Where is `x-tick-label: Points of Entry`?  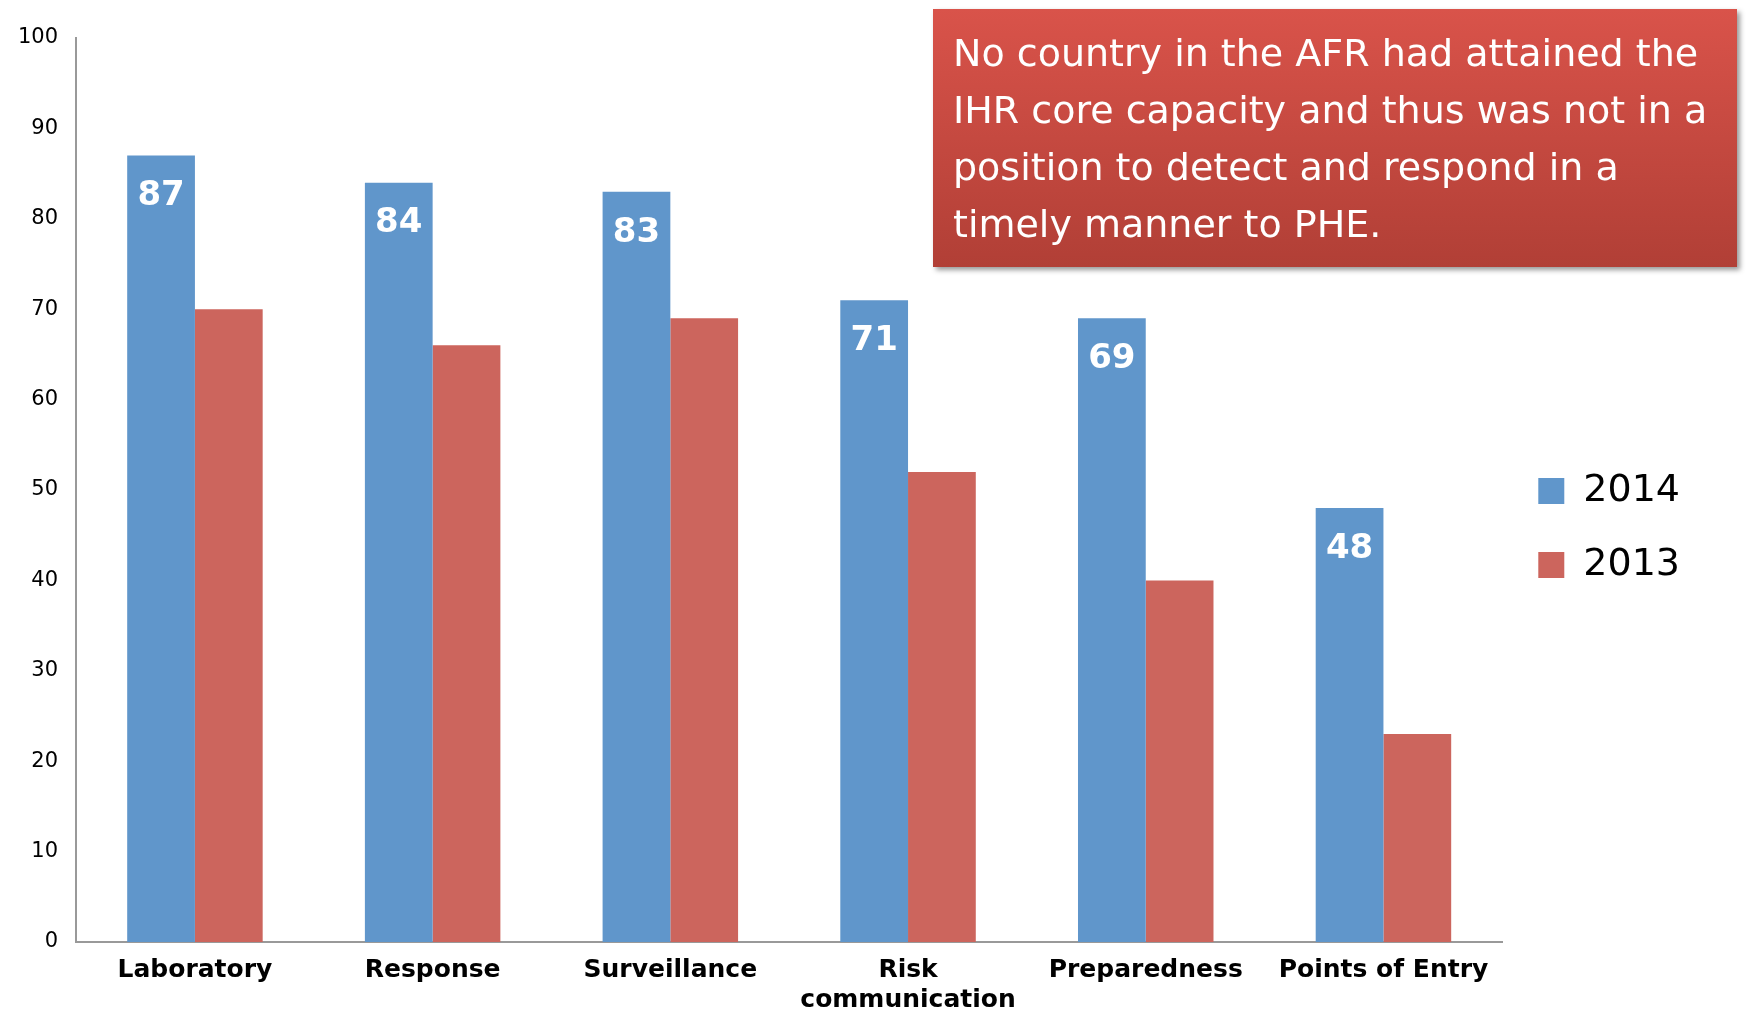
x-tick-label: Points of Entry is located at coordinates (1383, 968).